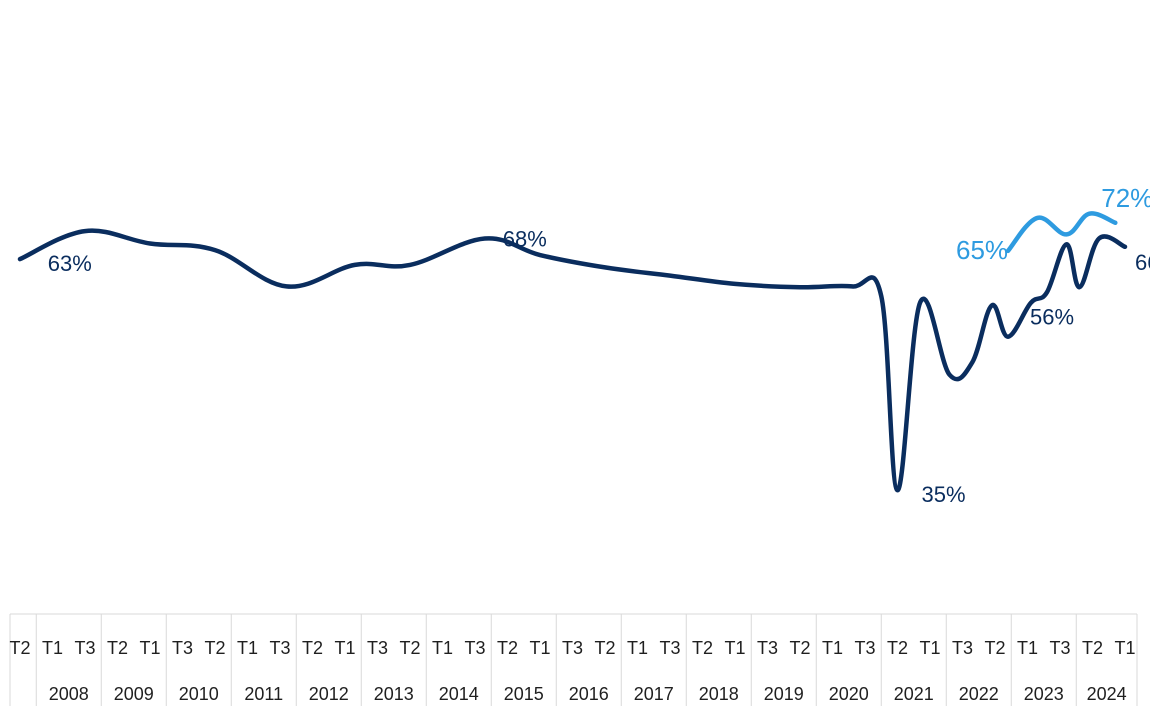 The height and width of the screenshot is (706, 1150). Describe the element at coordinates (199, 694) in the screenshot. I see `year-label: 2010` at that location.